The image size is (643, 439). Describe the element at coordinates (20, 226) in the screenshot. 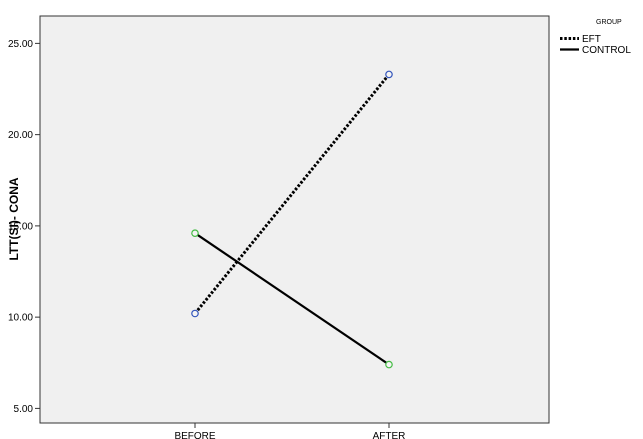

I see `y-tick-label: 15.00` at that location.